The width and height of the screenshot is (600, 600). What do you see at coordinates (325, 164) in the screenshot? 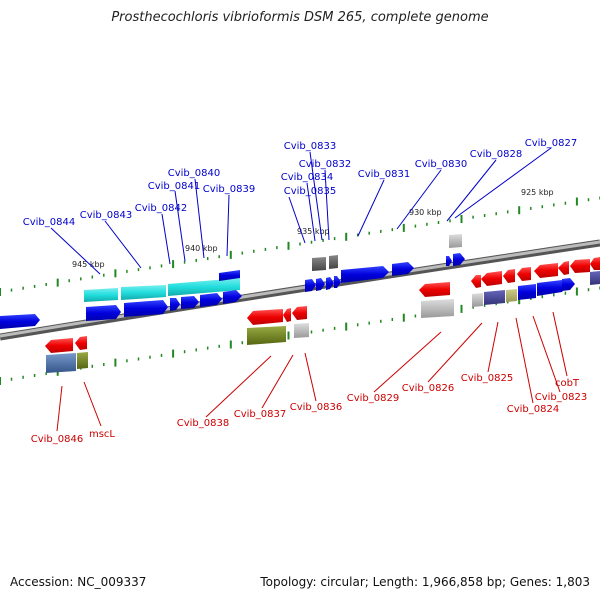
I see `gene-label: Cvib_0832` at bounding box center [325, 164].